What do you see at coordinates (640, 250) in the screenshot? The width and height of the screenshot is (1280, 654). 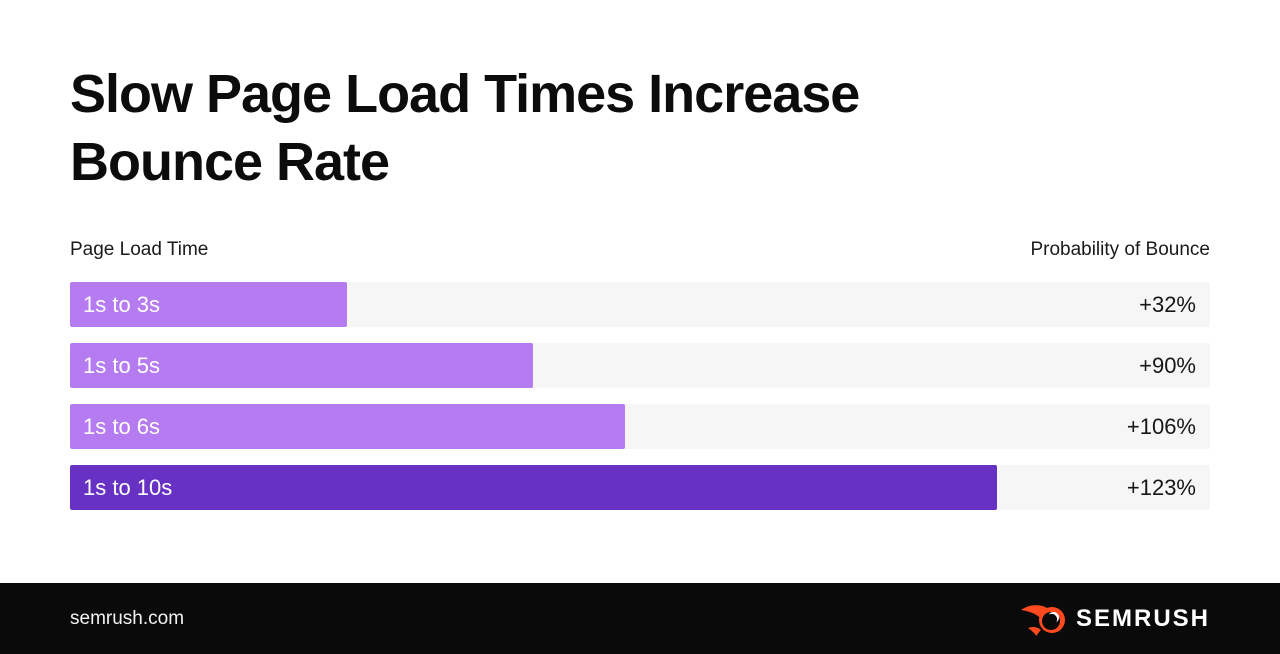 I see `column-headers: Page Load Time Probability of Bounce` at bounding box center [640, 250].